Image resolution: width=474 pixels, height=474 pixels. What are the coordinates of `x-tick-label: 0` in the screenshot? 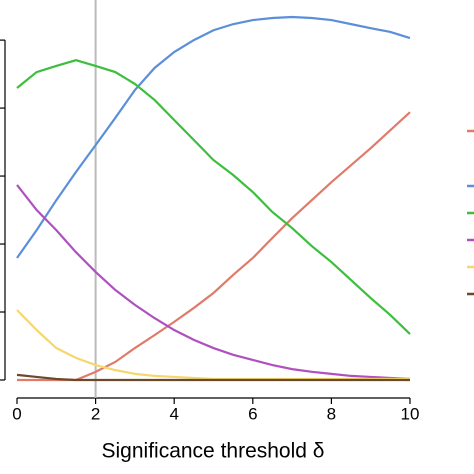 It's located at (16, 413).